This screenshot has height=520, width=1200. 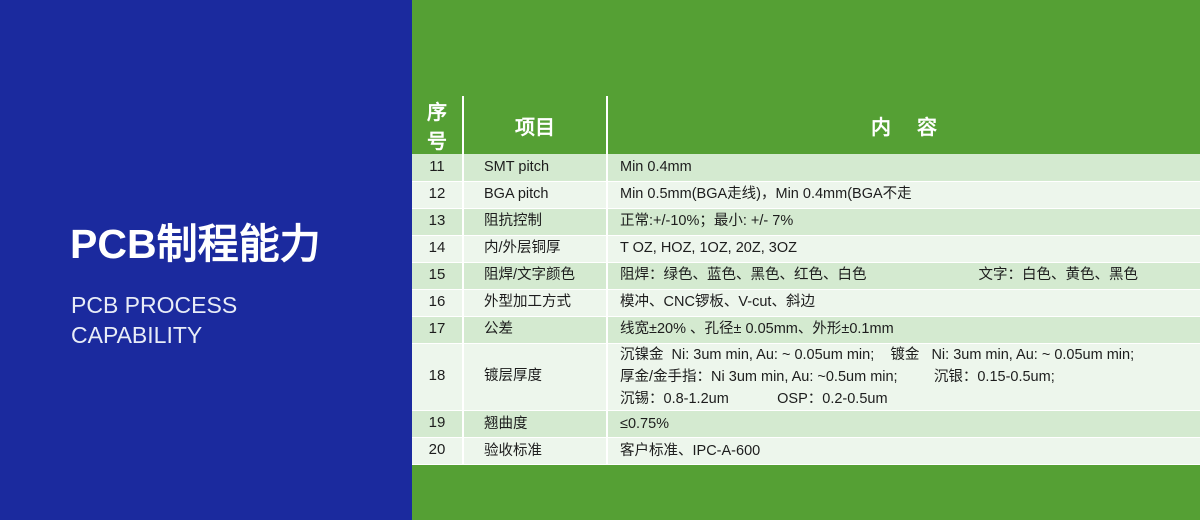 I want to click on column-header-item: 项目, so click(x=535, y=125).